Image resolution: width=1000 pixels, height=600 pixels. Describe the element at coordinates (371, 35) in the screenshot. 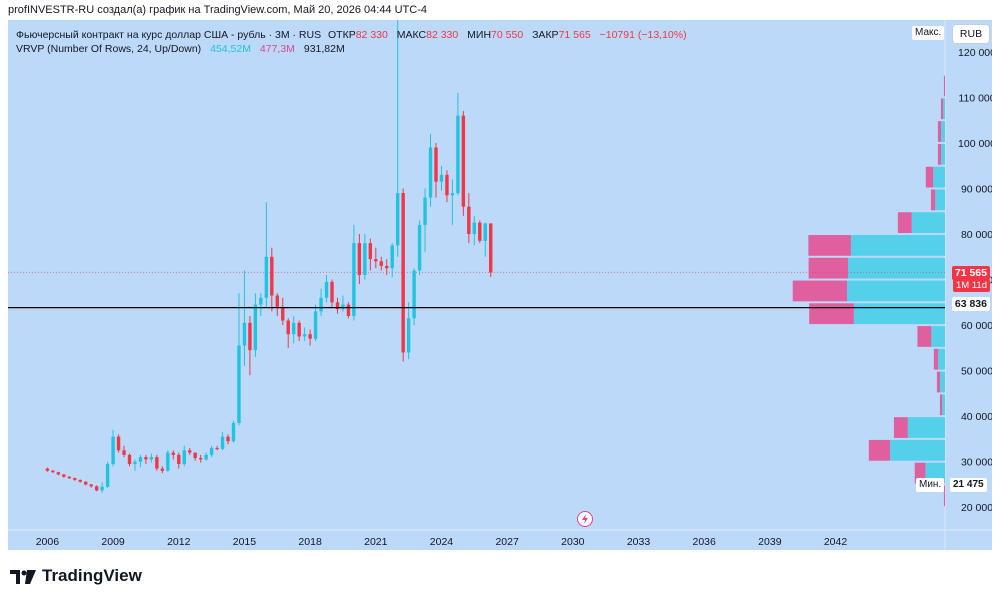

I see `legend-open-value: 82 330` at that location.